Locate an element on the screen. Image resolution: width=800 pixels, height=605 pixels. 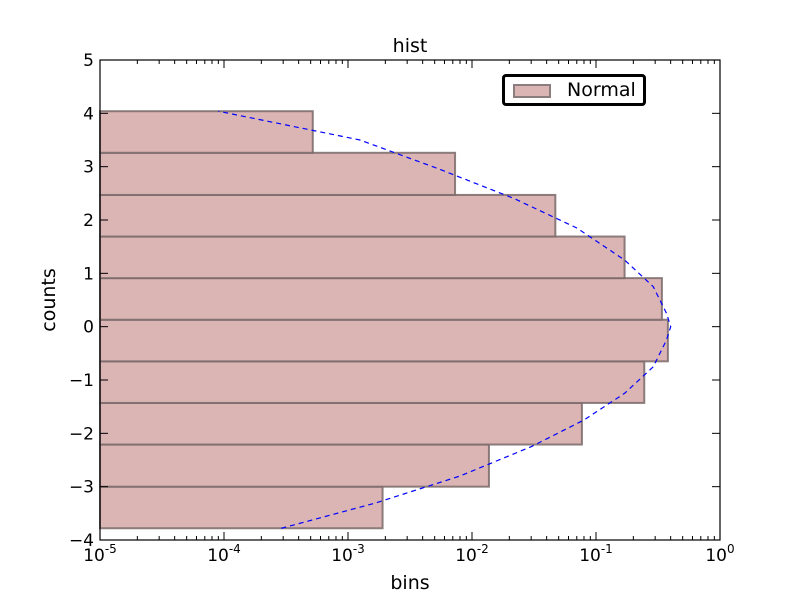
y-tick-label: 4 is located at coordinates (88, 114).